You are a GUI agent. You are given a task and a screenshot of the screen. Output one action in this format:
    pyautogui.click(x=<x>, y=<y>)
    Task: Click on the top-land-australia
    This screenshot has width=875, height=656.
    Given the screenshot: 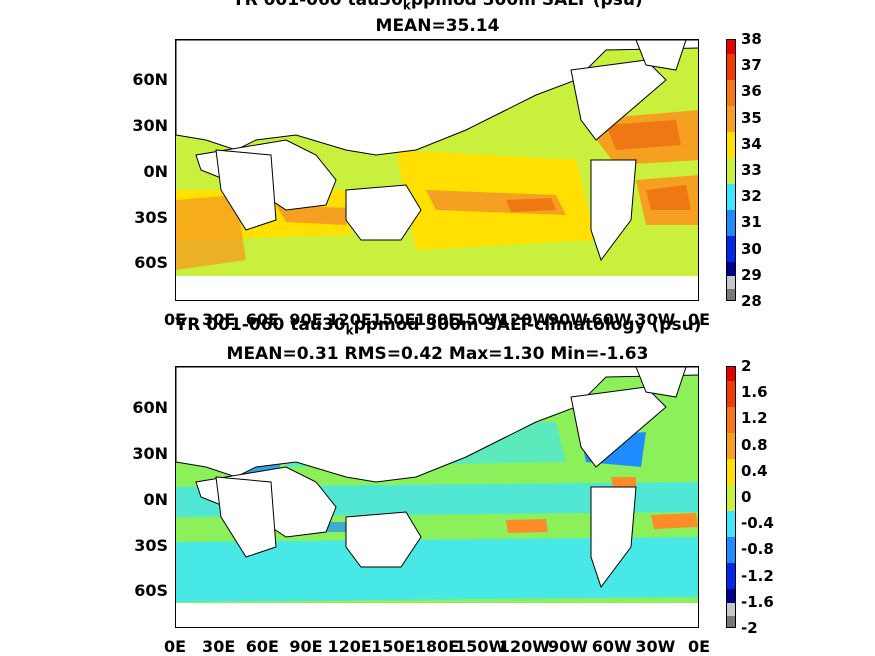 What is the action you would take?
    pyautogui.click(x=383, y=212)
    